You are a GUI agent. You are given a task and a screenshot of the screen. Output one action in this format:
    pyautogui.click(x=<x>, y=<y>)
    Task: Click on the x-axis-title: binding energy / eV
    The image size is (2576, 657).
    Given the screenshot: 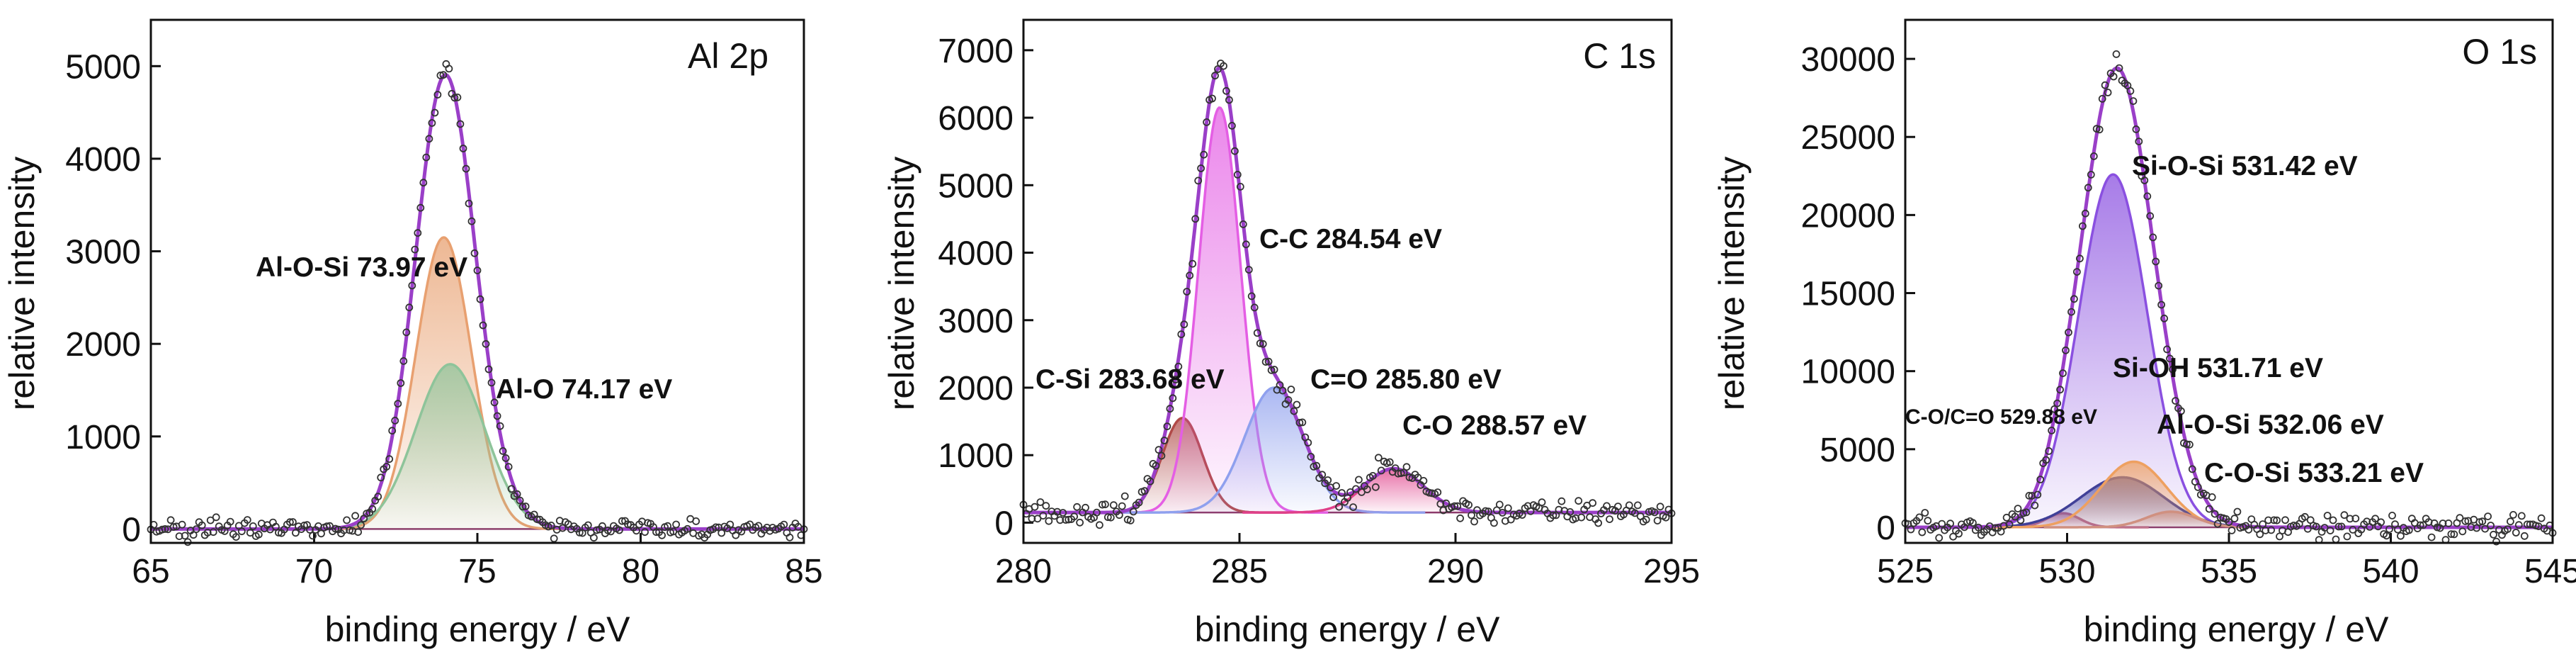 What is the action you would take?
    pyautogui.click(x=2237, y=630)
    